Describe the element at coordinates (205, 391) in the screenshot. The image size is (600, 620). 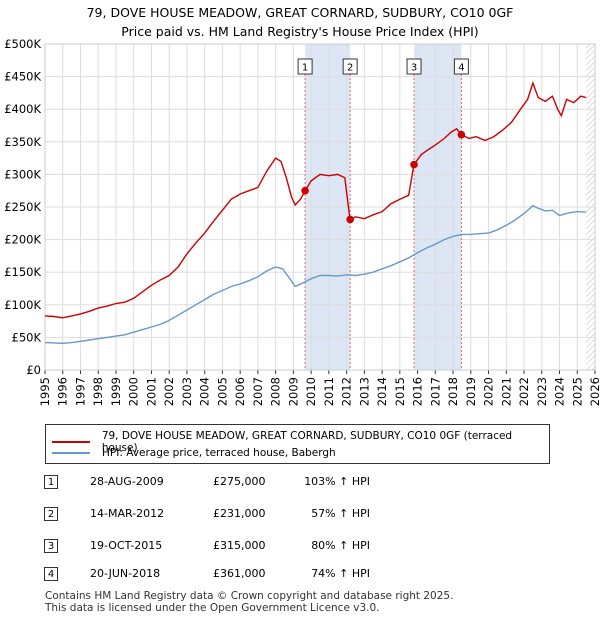
I see `x-tick-label: 2004` at that location.